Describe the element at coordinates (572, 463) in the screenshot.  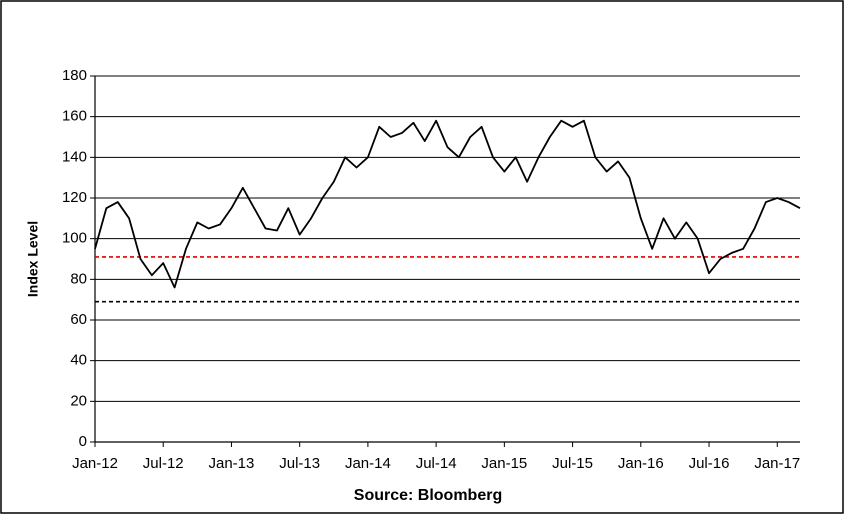
I see `x-tick-label: Jul-15` at that location.